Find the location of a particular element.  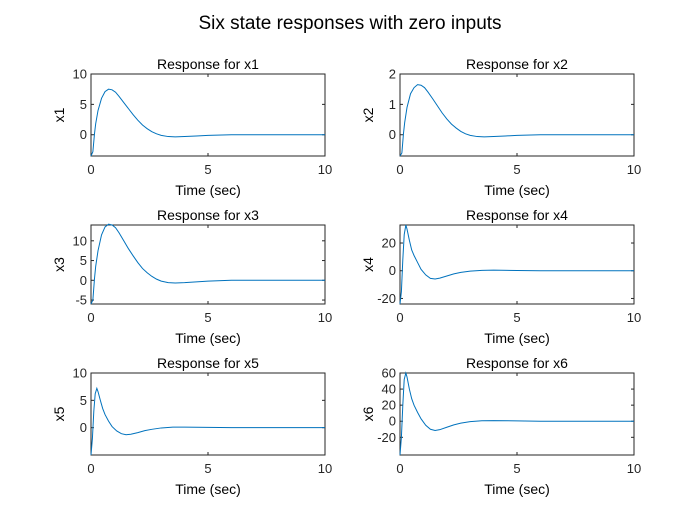

subplot-x1: Response for x1 0 5 10 0 5 10 Time (sec) x1 is located at coordinates (191, 127).